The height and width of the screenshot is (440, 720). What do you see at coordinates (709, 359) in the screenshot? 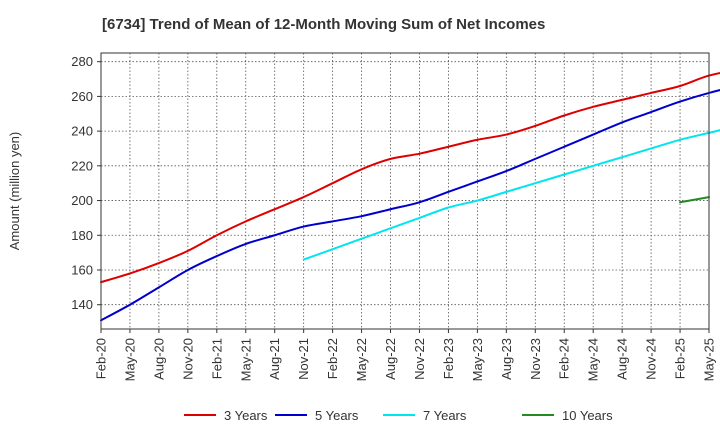
I see `x-tick-label: May-25` at bounding box center [709, 359].